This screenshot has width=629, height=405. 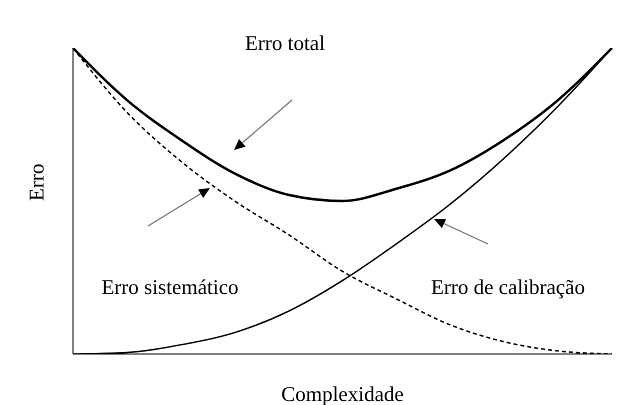 What do you see at coordinates (285, 43) in the screenshot?
I see `annotation: Erro total` at bounding box center [285, 43].